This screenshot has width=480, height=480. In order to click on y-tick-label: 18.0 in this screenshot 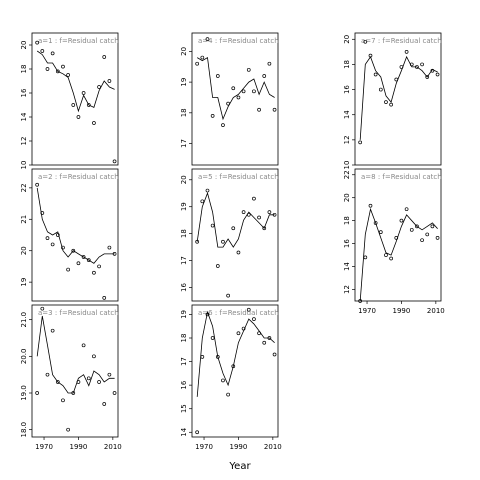, I will do `click(24, 430)`.